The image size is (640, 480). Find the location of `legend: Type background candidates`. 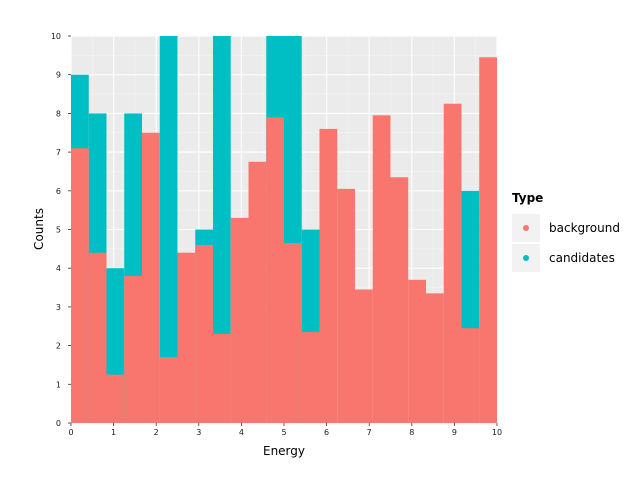

legend: Type background candidates is located at coordinates (566, 231).